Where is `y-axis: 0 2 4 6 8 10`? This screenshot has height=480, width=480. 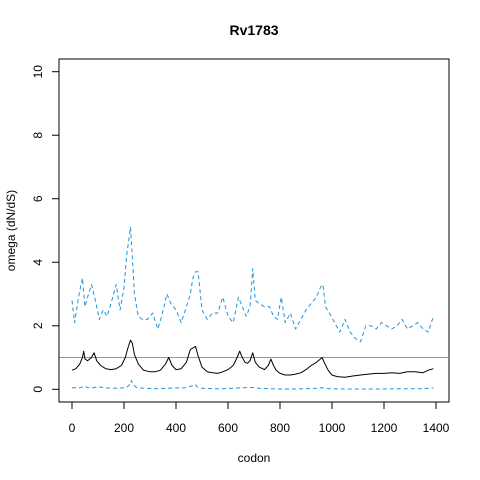
y-axis: 0 2 4 6 8 10 is located at coordinates (45, 229).